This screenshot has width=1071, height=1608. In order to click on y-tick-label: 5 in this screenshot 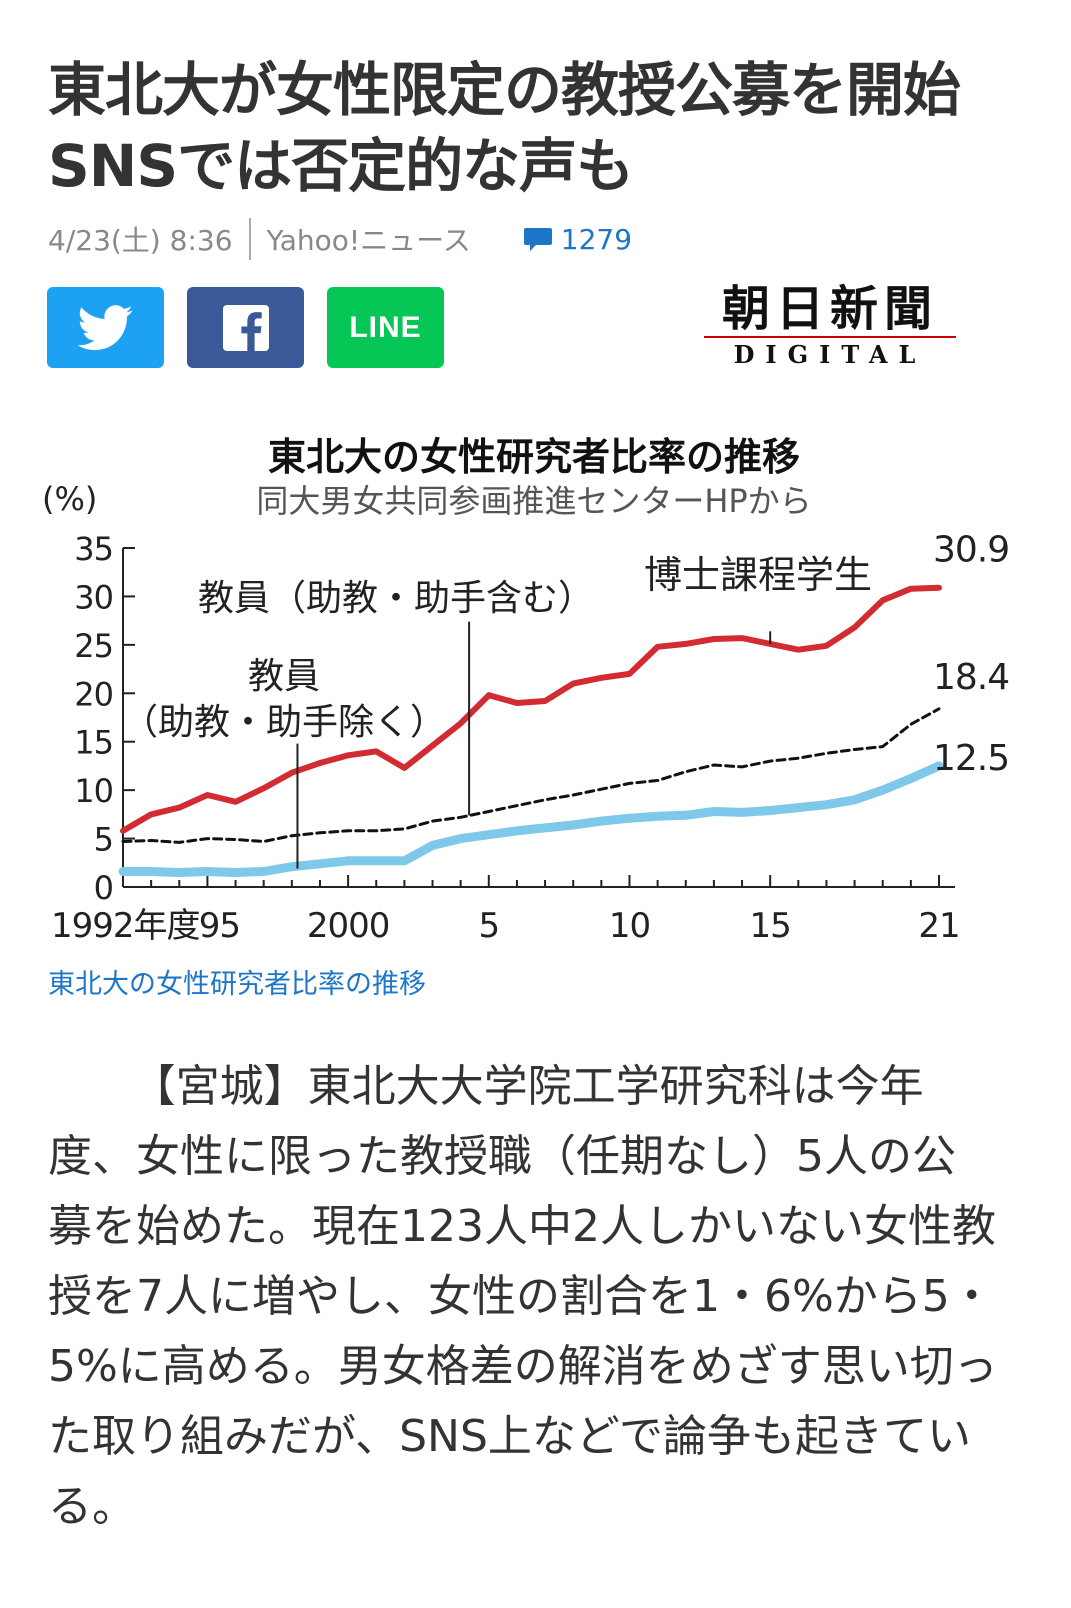, I will do `click(103, 840)`.